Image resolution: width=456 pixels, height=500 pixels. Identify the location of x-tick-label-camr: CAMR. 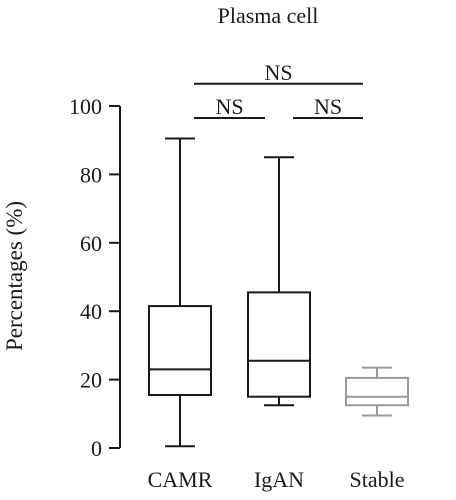
(180, 479).